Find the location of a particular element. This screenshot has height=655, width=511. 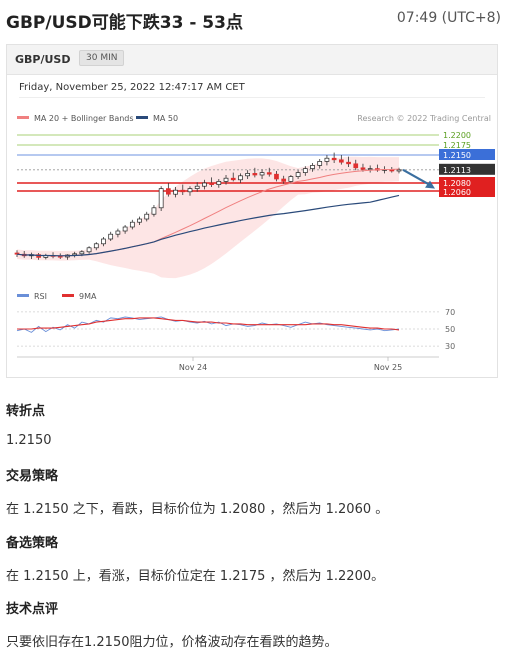

rsi-legend-swatch is located at coordinates (23, 295).